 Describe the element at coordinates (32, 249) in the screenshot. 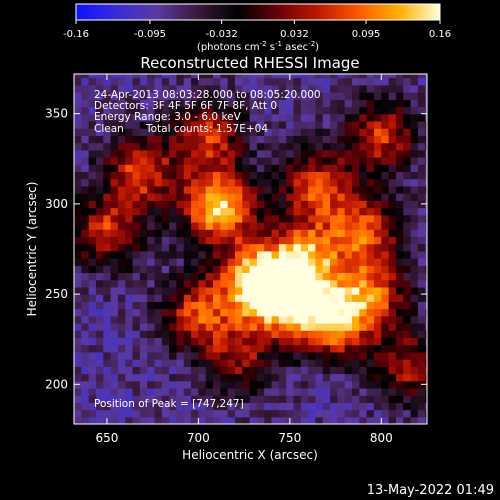

I see `y-axis-label: Heliocentric Y (arcsec)` at that location.